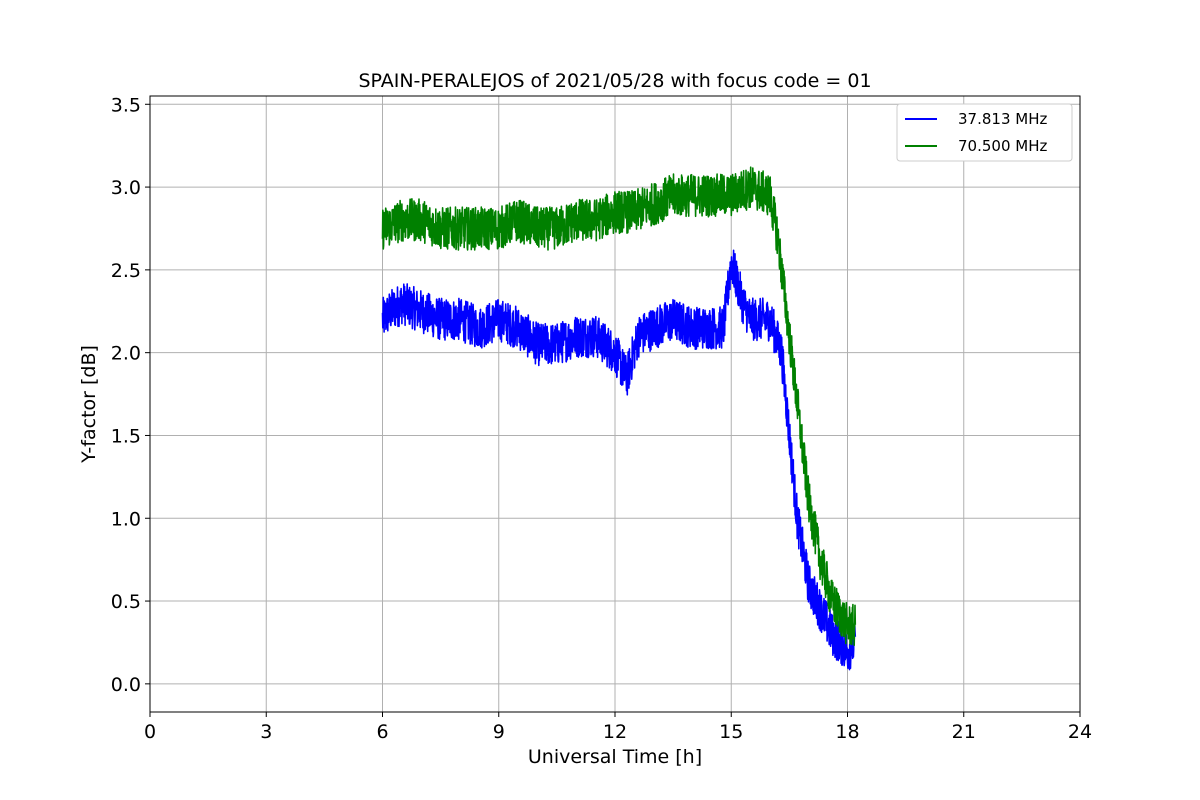 The image size is (1200, 800). What do you see at coordinates (126, 354) in the screenshot?
I see `y-tick-label: 2.0` at bounding box center [126, 354].